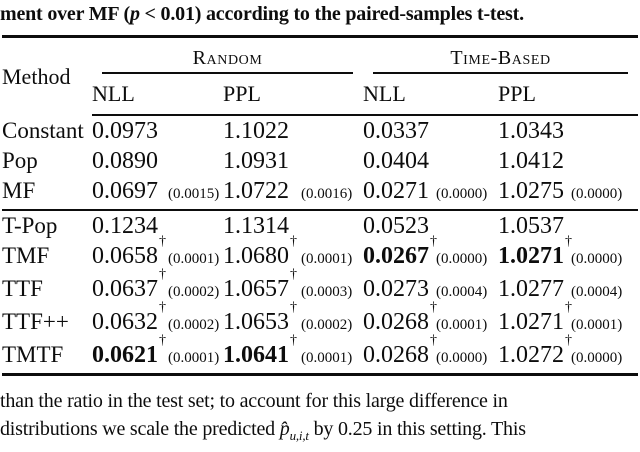 The width and height of the screenshot is (640, 452). What do you see at coordinates (130, 193) in the screenshot?
I see `value-cell: 0.0697` at bounding box center [130, 193].